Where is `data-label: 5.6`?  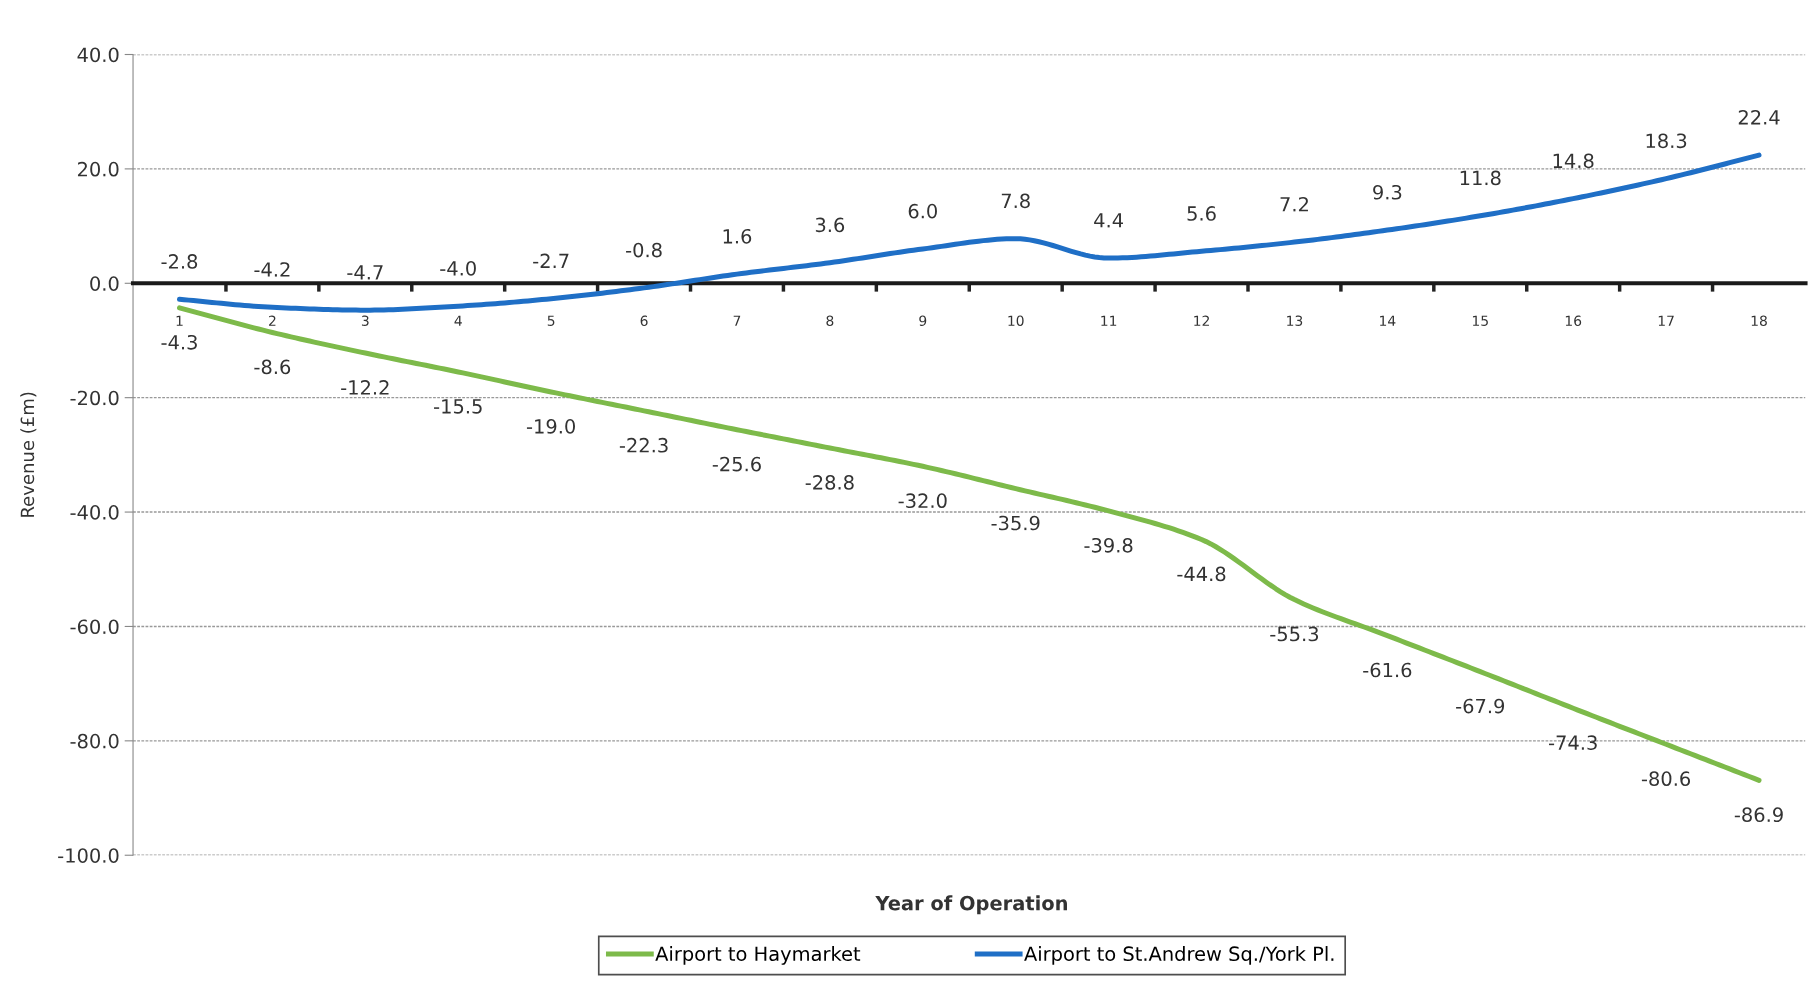
data-label: 5.6 is located at coordinates (1201, 213).